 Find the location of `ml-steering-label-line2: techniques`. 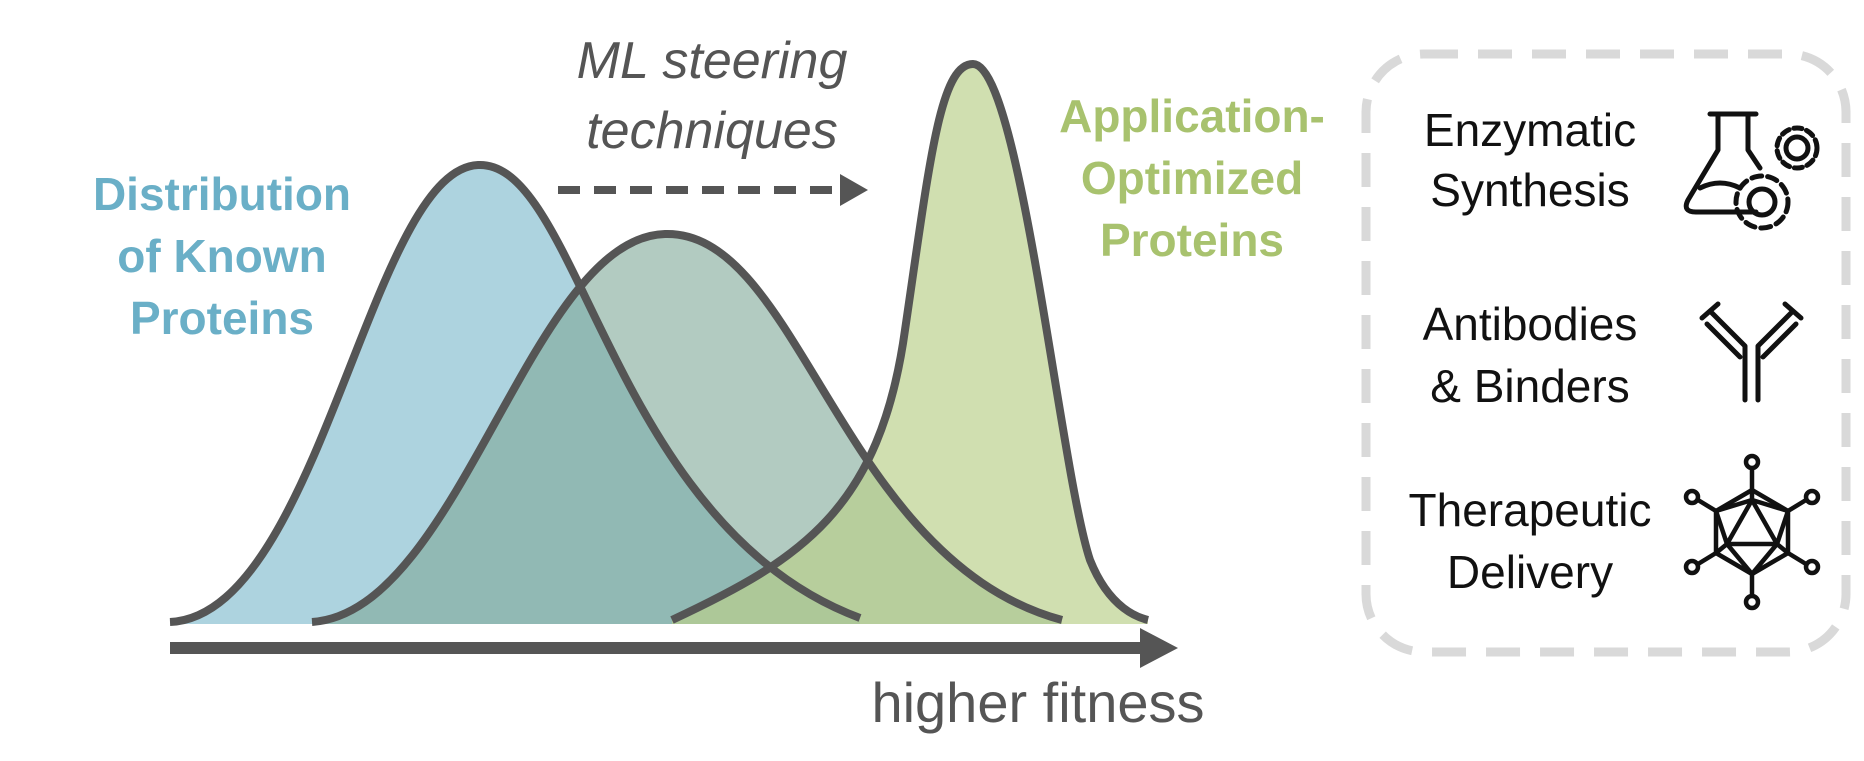

ml-steering-label-line2: techniques is located at coordinates (712, 131).